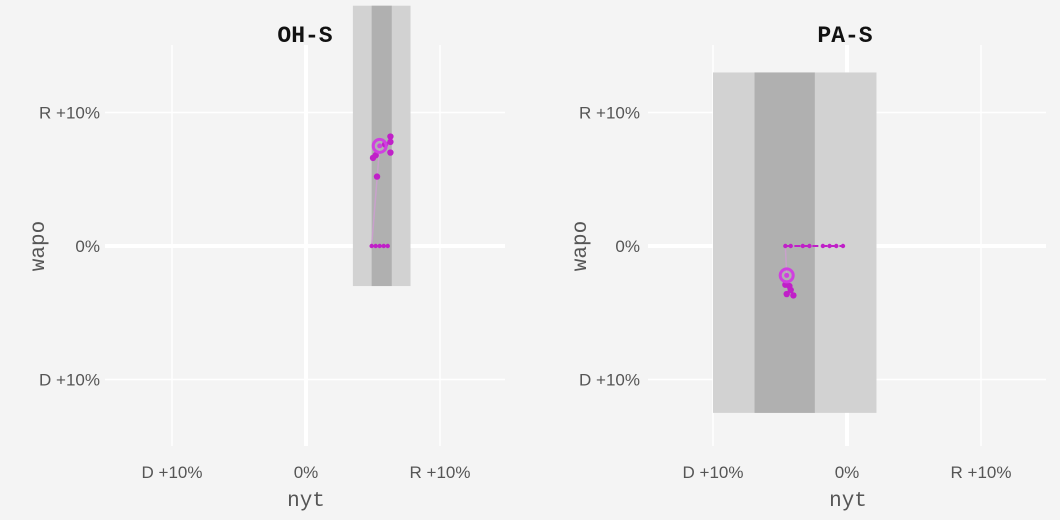  I want to click on panel-title: OH-S, so click(304, 36).